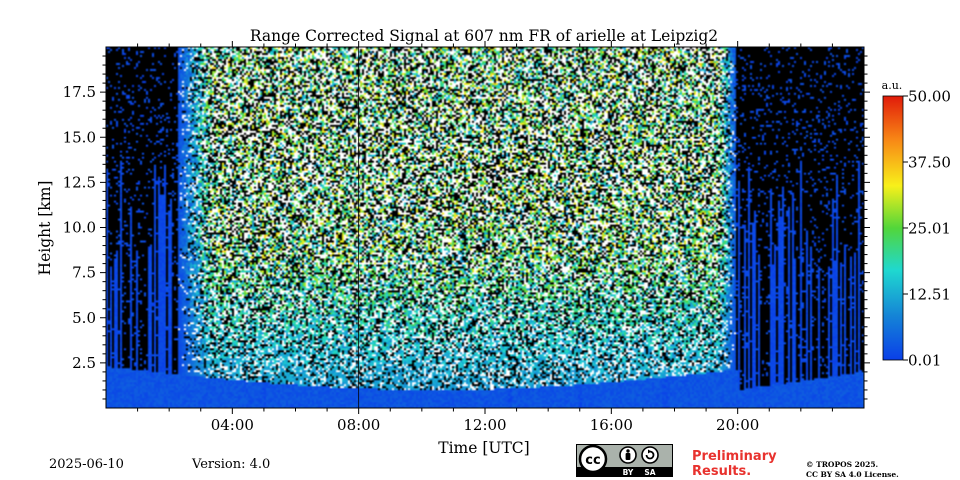 The height and width of the screenshot is (480, 960). What do you see at coordinates (737, 425) in the screenshot?
I see `x-tick-label: 20:00` at bounding box center [737, 425].